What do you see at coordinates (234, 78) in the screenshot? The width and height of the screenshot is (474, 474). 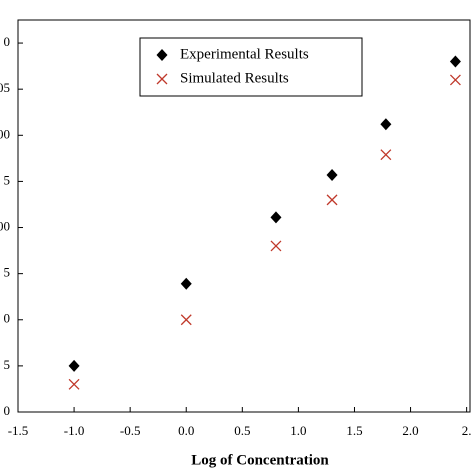 I see `legend-label: Simulated Results` at bounding box center [234, 78].